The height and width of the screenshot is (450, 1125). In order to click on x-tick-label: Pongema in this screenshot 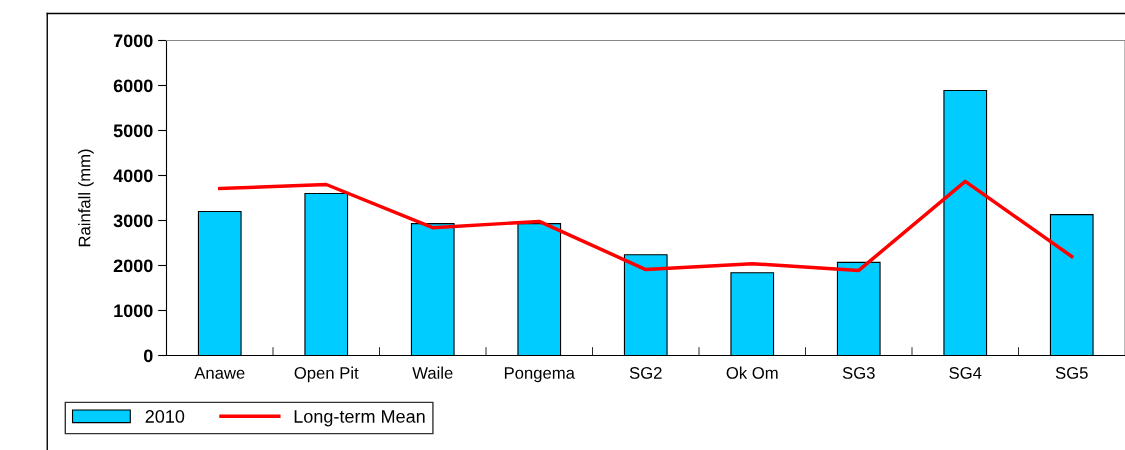, I will do `click(539, 375)`.